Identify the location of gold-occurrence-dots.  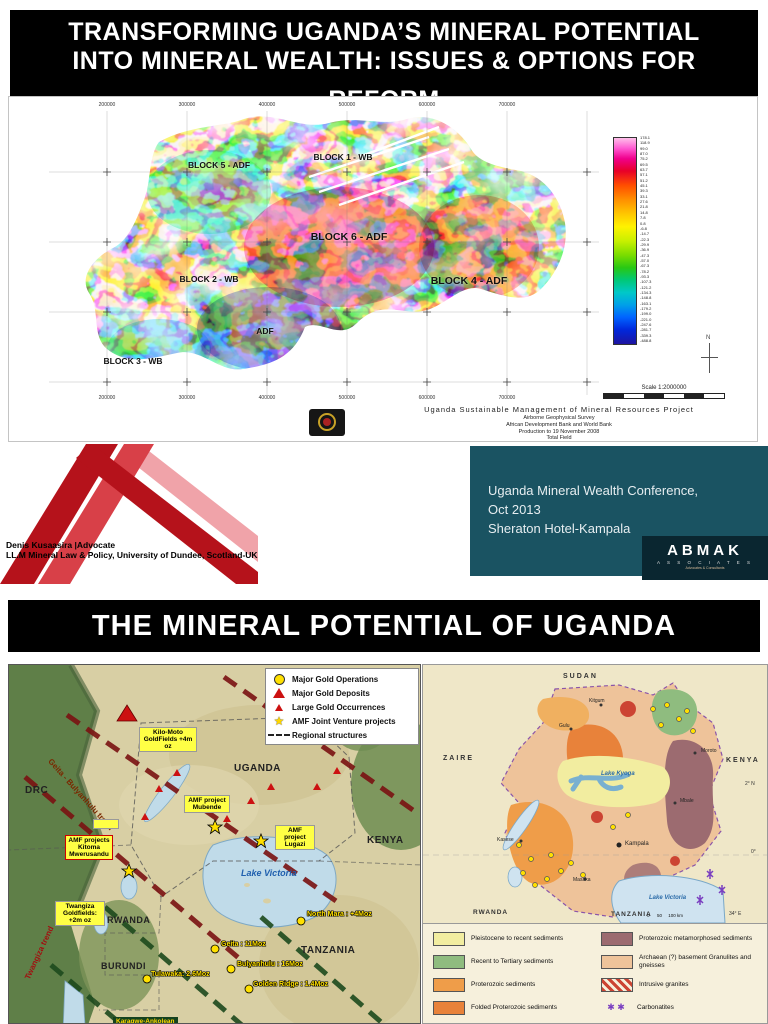
(606, 795).